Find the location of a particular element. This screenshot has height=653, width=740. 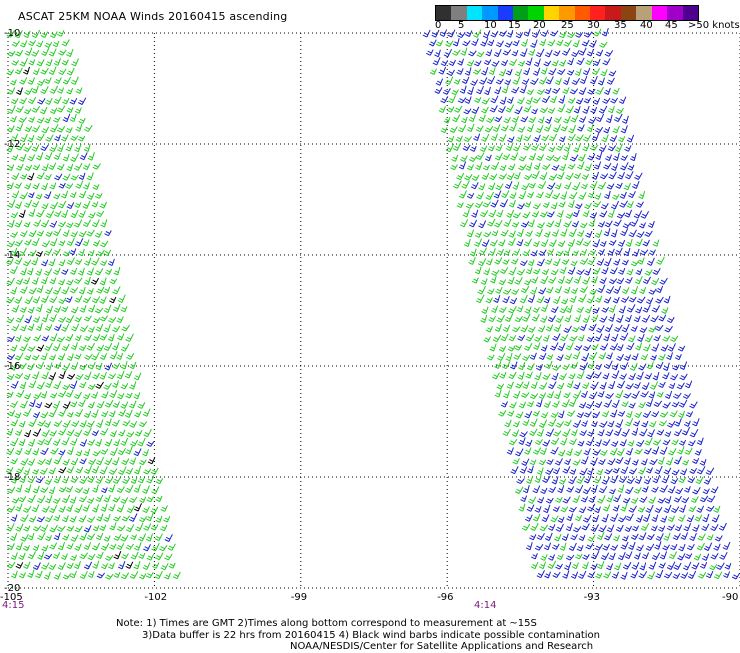

legend-tick-label: 45 is located at coordinates (671, 25).